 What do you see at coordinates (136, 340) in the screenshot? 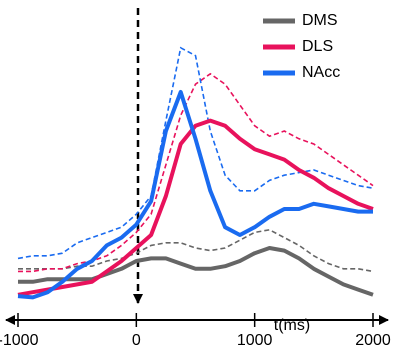
I see `x-tick-label: 0` at bounding box center [136, 340].